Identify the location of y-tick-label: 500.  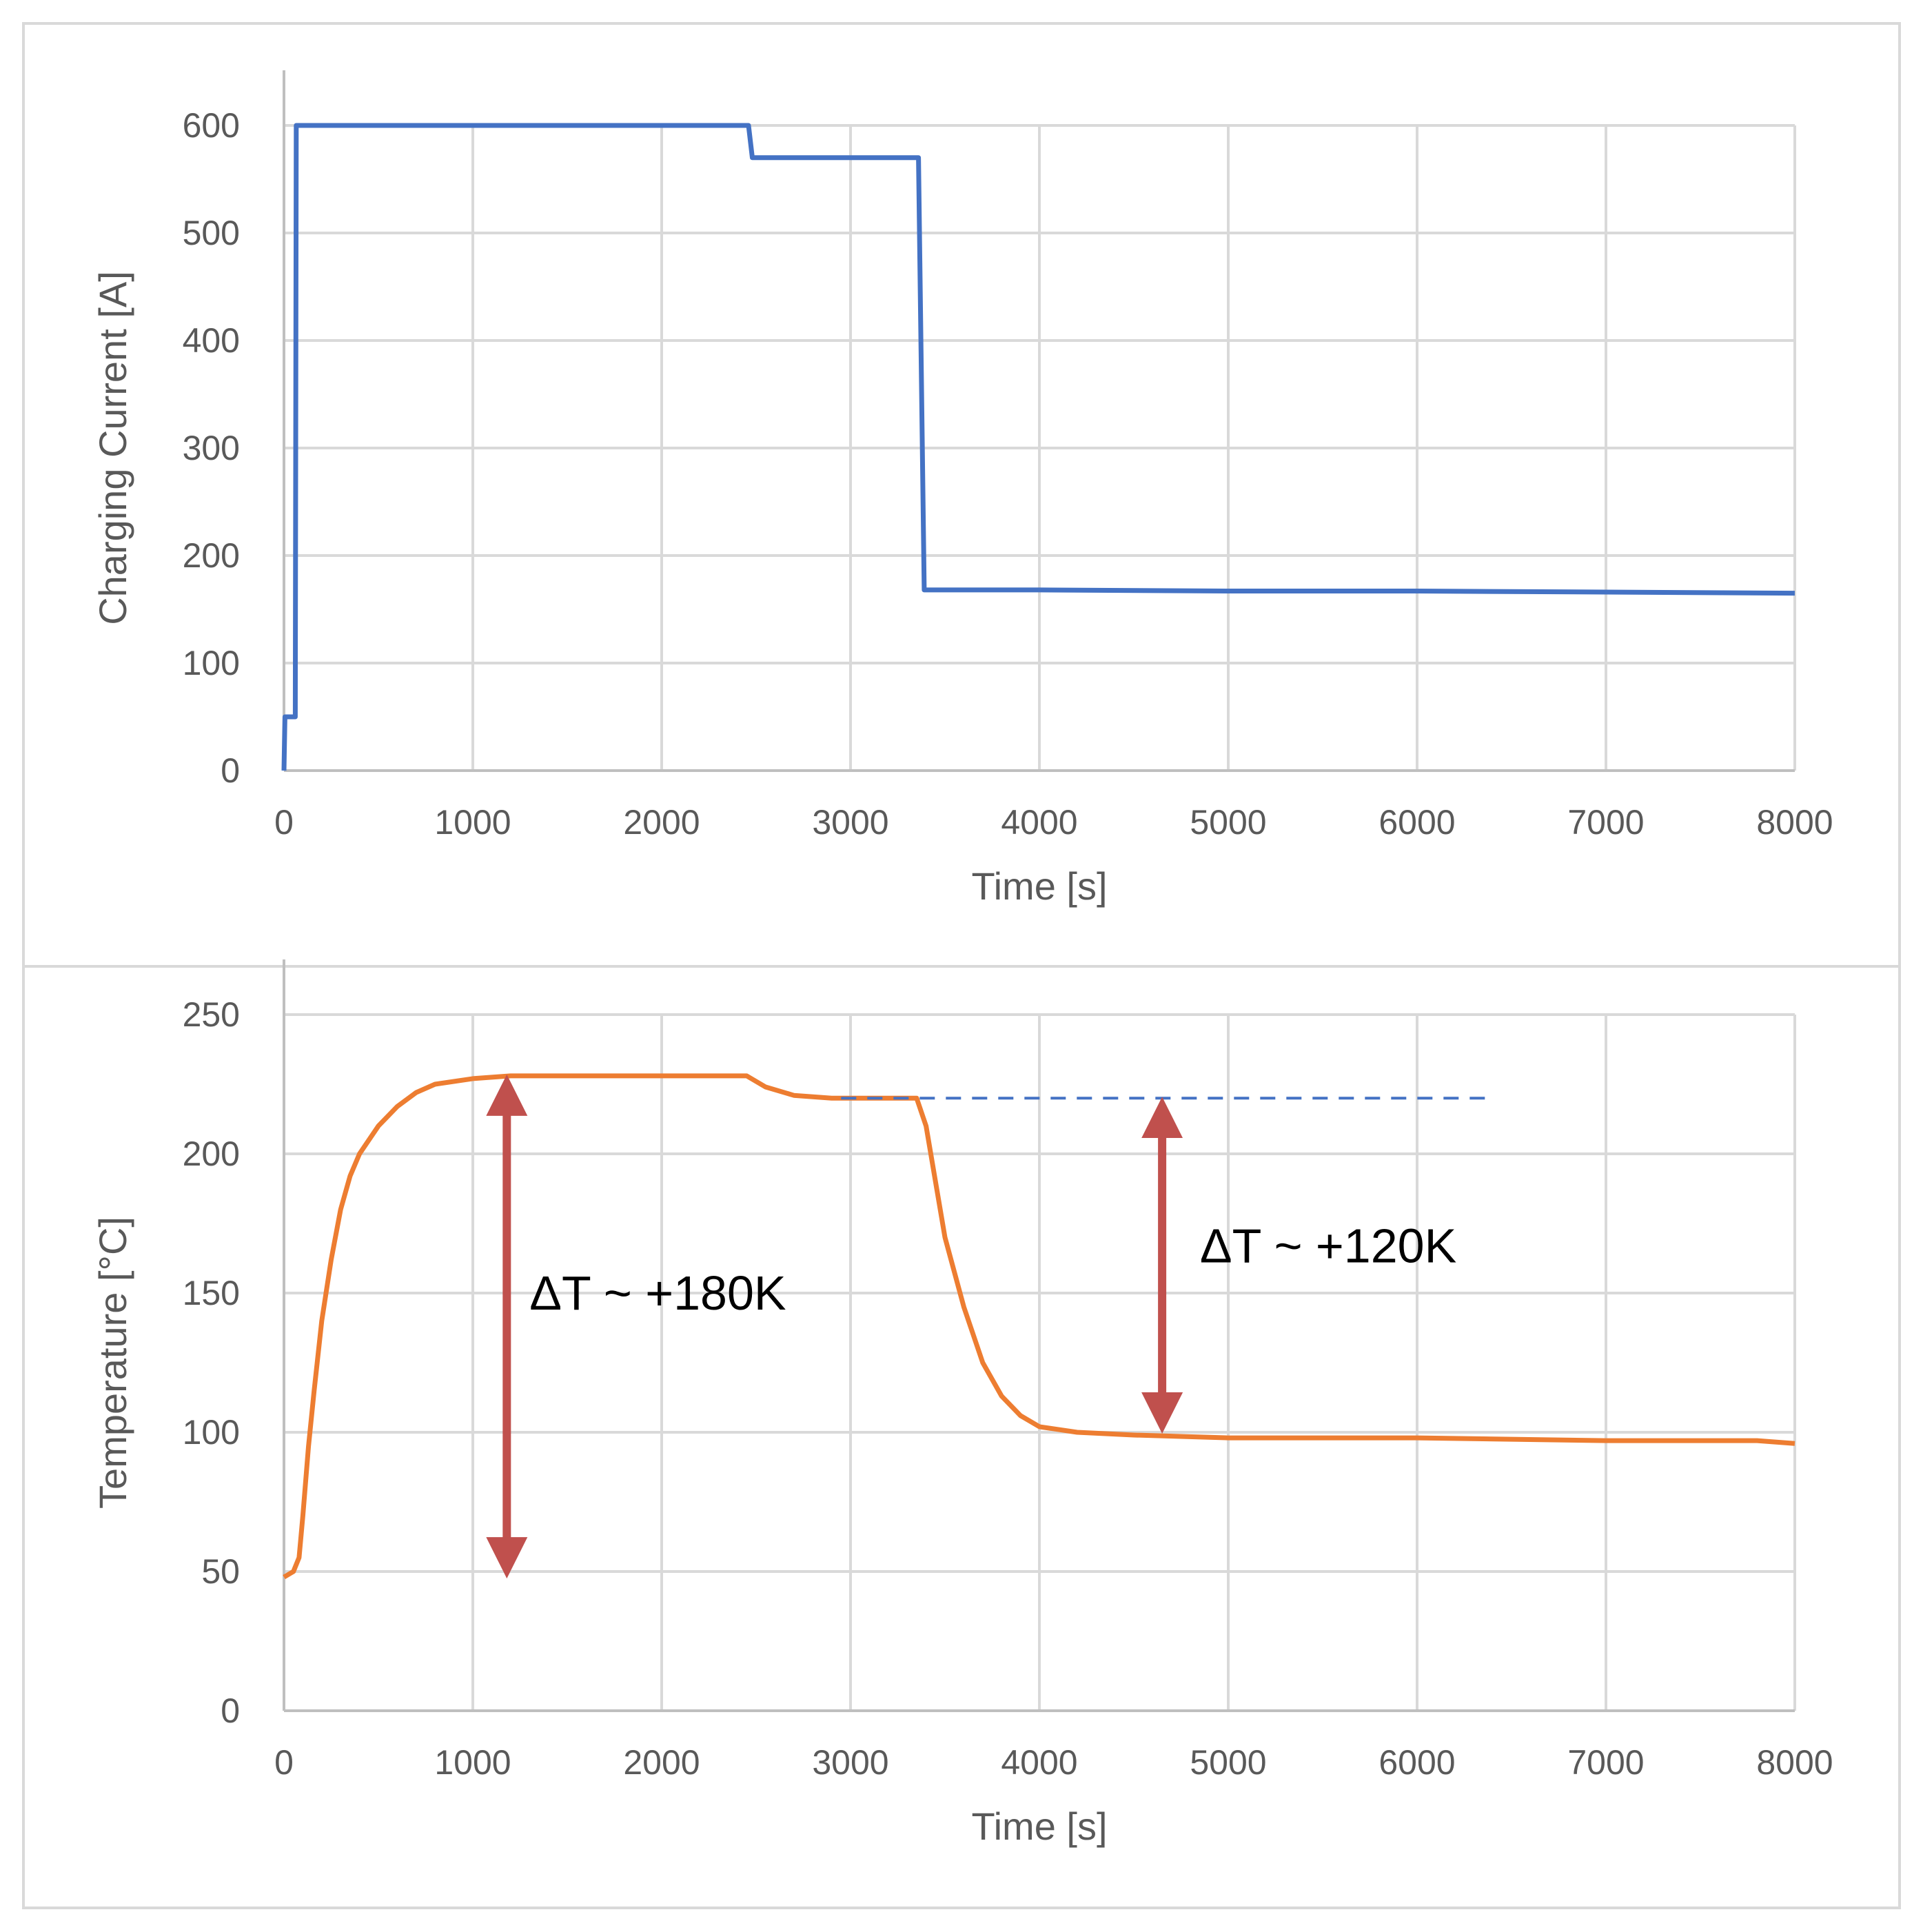
(211, 233).